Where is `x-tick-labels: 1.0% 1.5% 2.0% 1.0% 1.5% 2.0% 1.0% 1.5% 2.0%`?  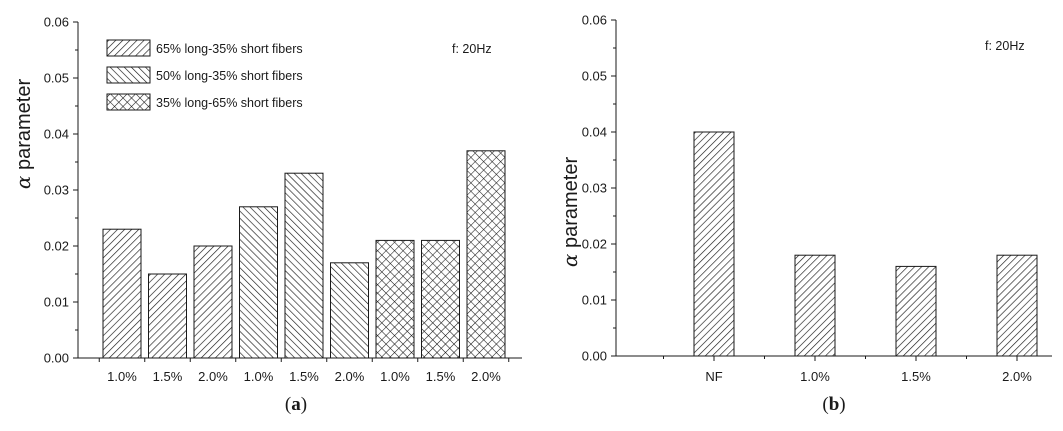
x-tick-labels: 1.0% 1.5% 2.0% 1.0% 1.5% 2.0% 1.0% 1.5% 2.0% is located at coordinates (304, 371).